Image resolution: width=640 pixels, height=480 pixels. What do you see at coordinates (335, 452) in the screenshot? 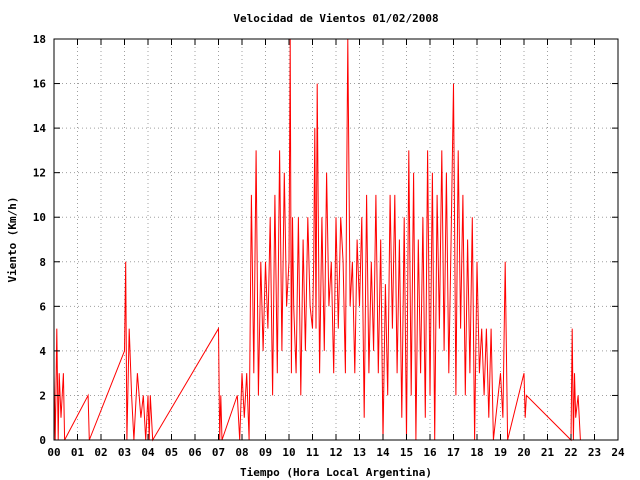
I see `x-tick-label: 12` at bounding box center [335, 452].